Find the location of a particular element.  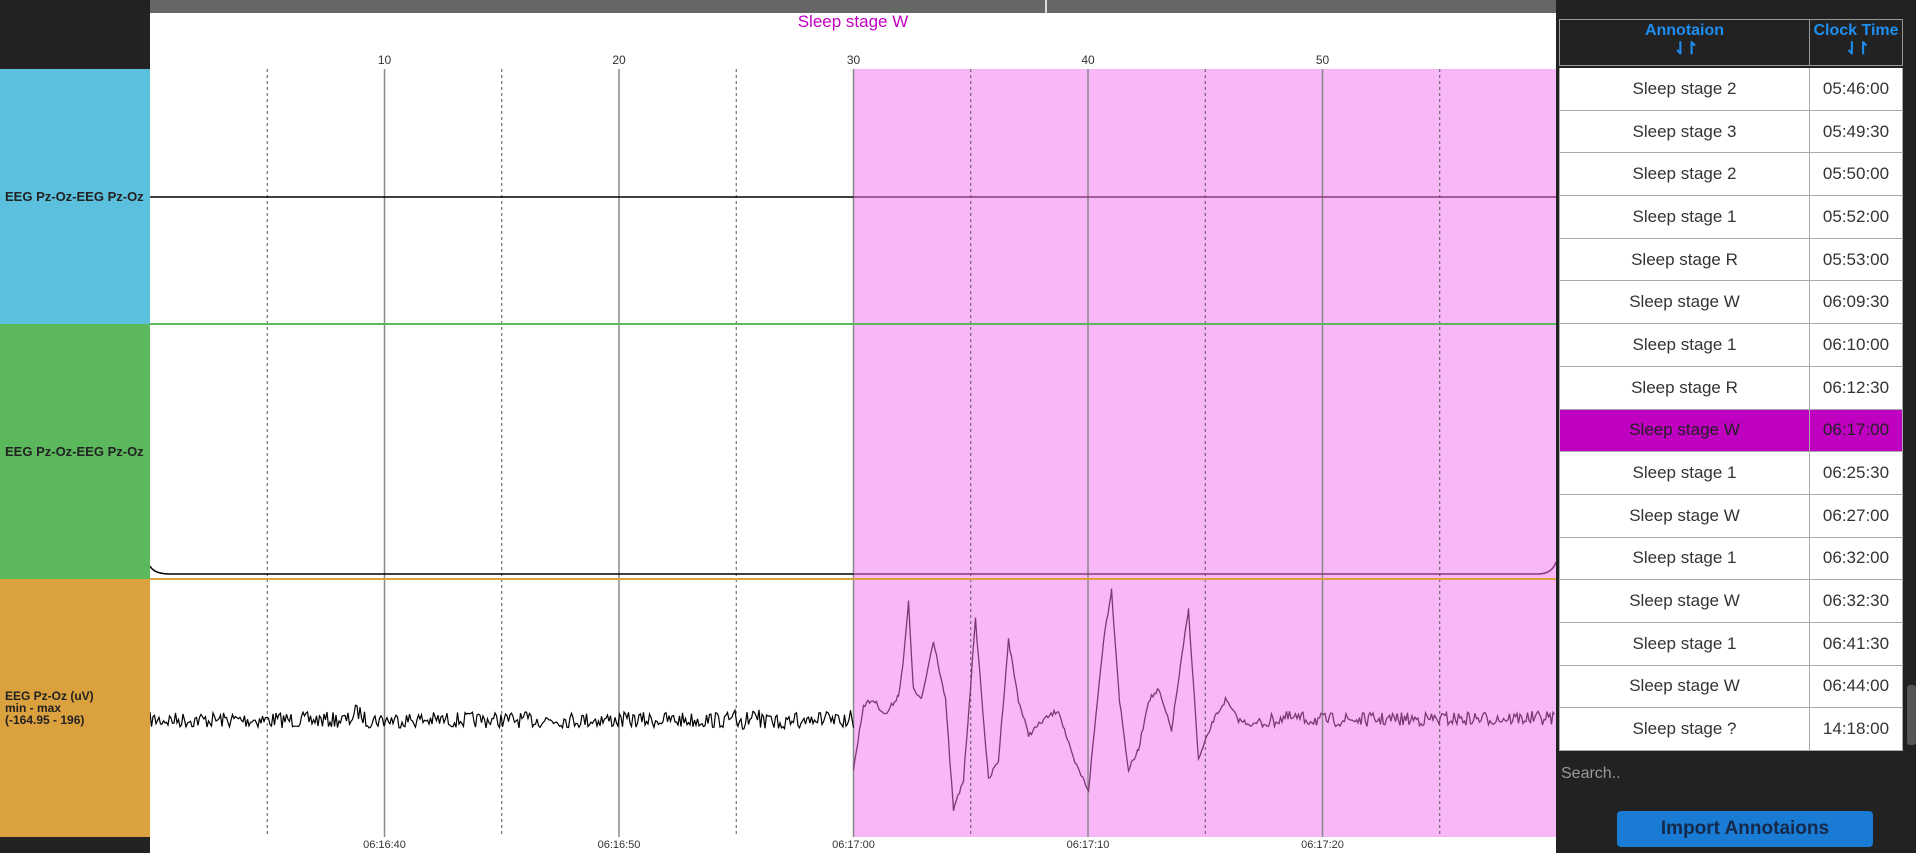

column-header-annotation: Annotaion ⇃↾ is located at coordinates (1684, 42).